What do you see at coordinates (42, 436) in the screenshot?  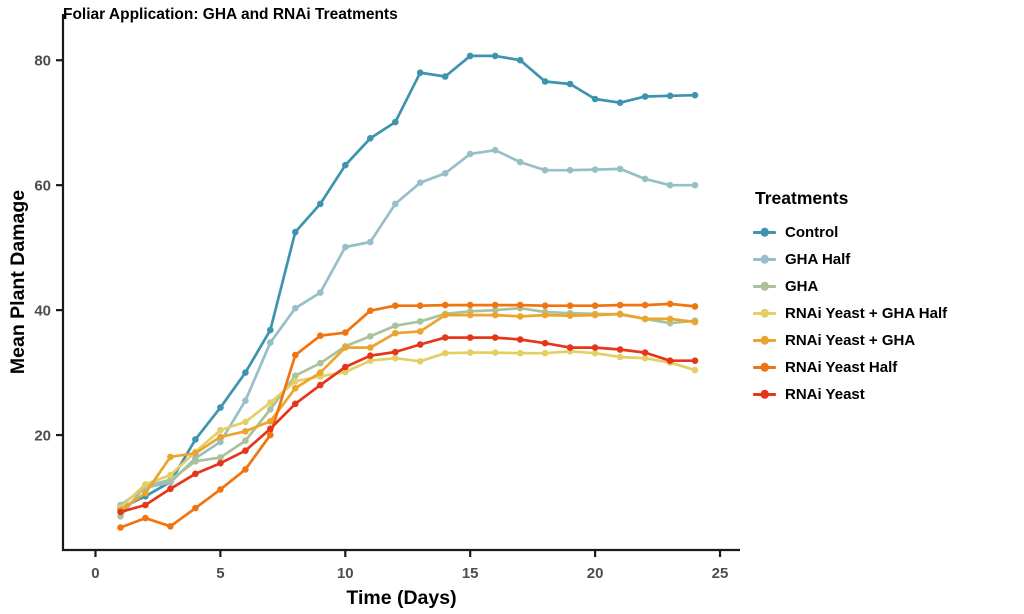 I see `y-tick-label: 20` at bounding box center [42, 436].